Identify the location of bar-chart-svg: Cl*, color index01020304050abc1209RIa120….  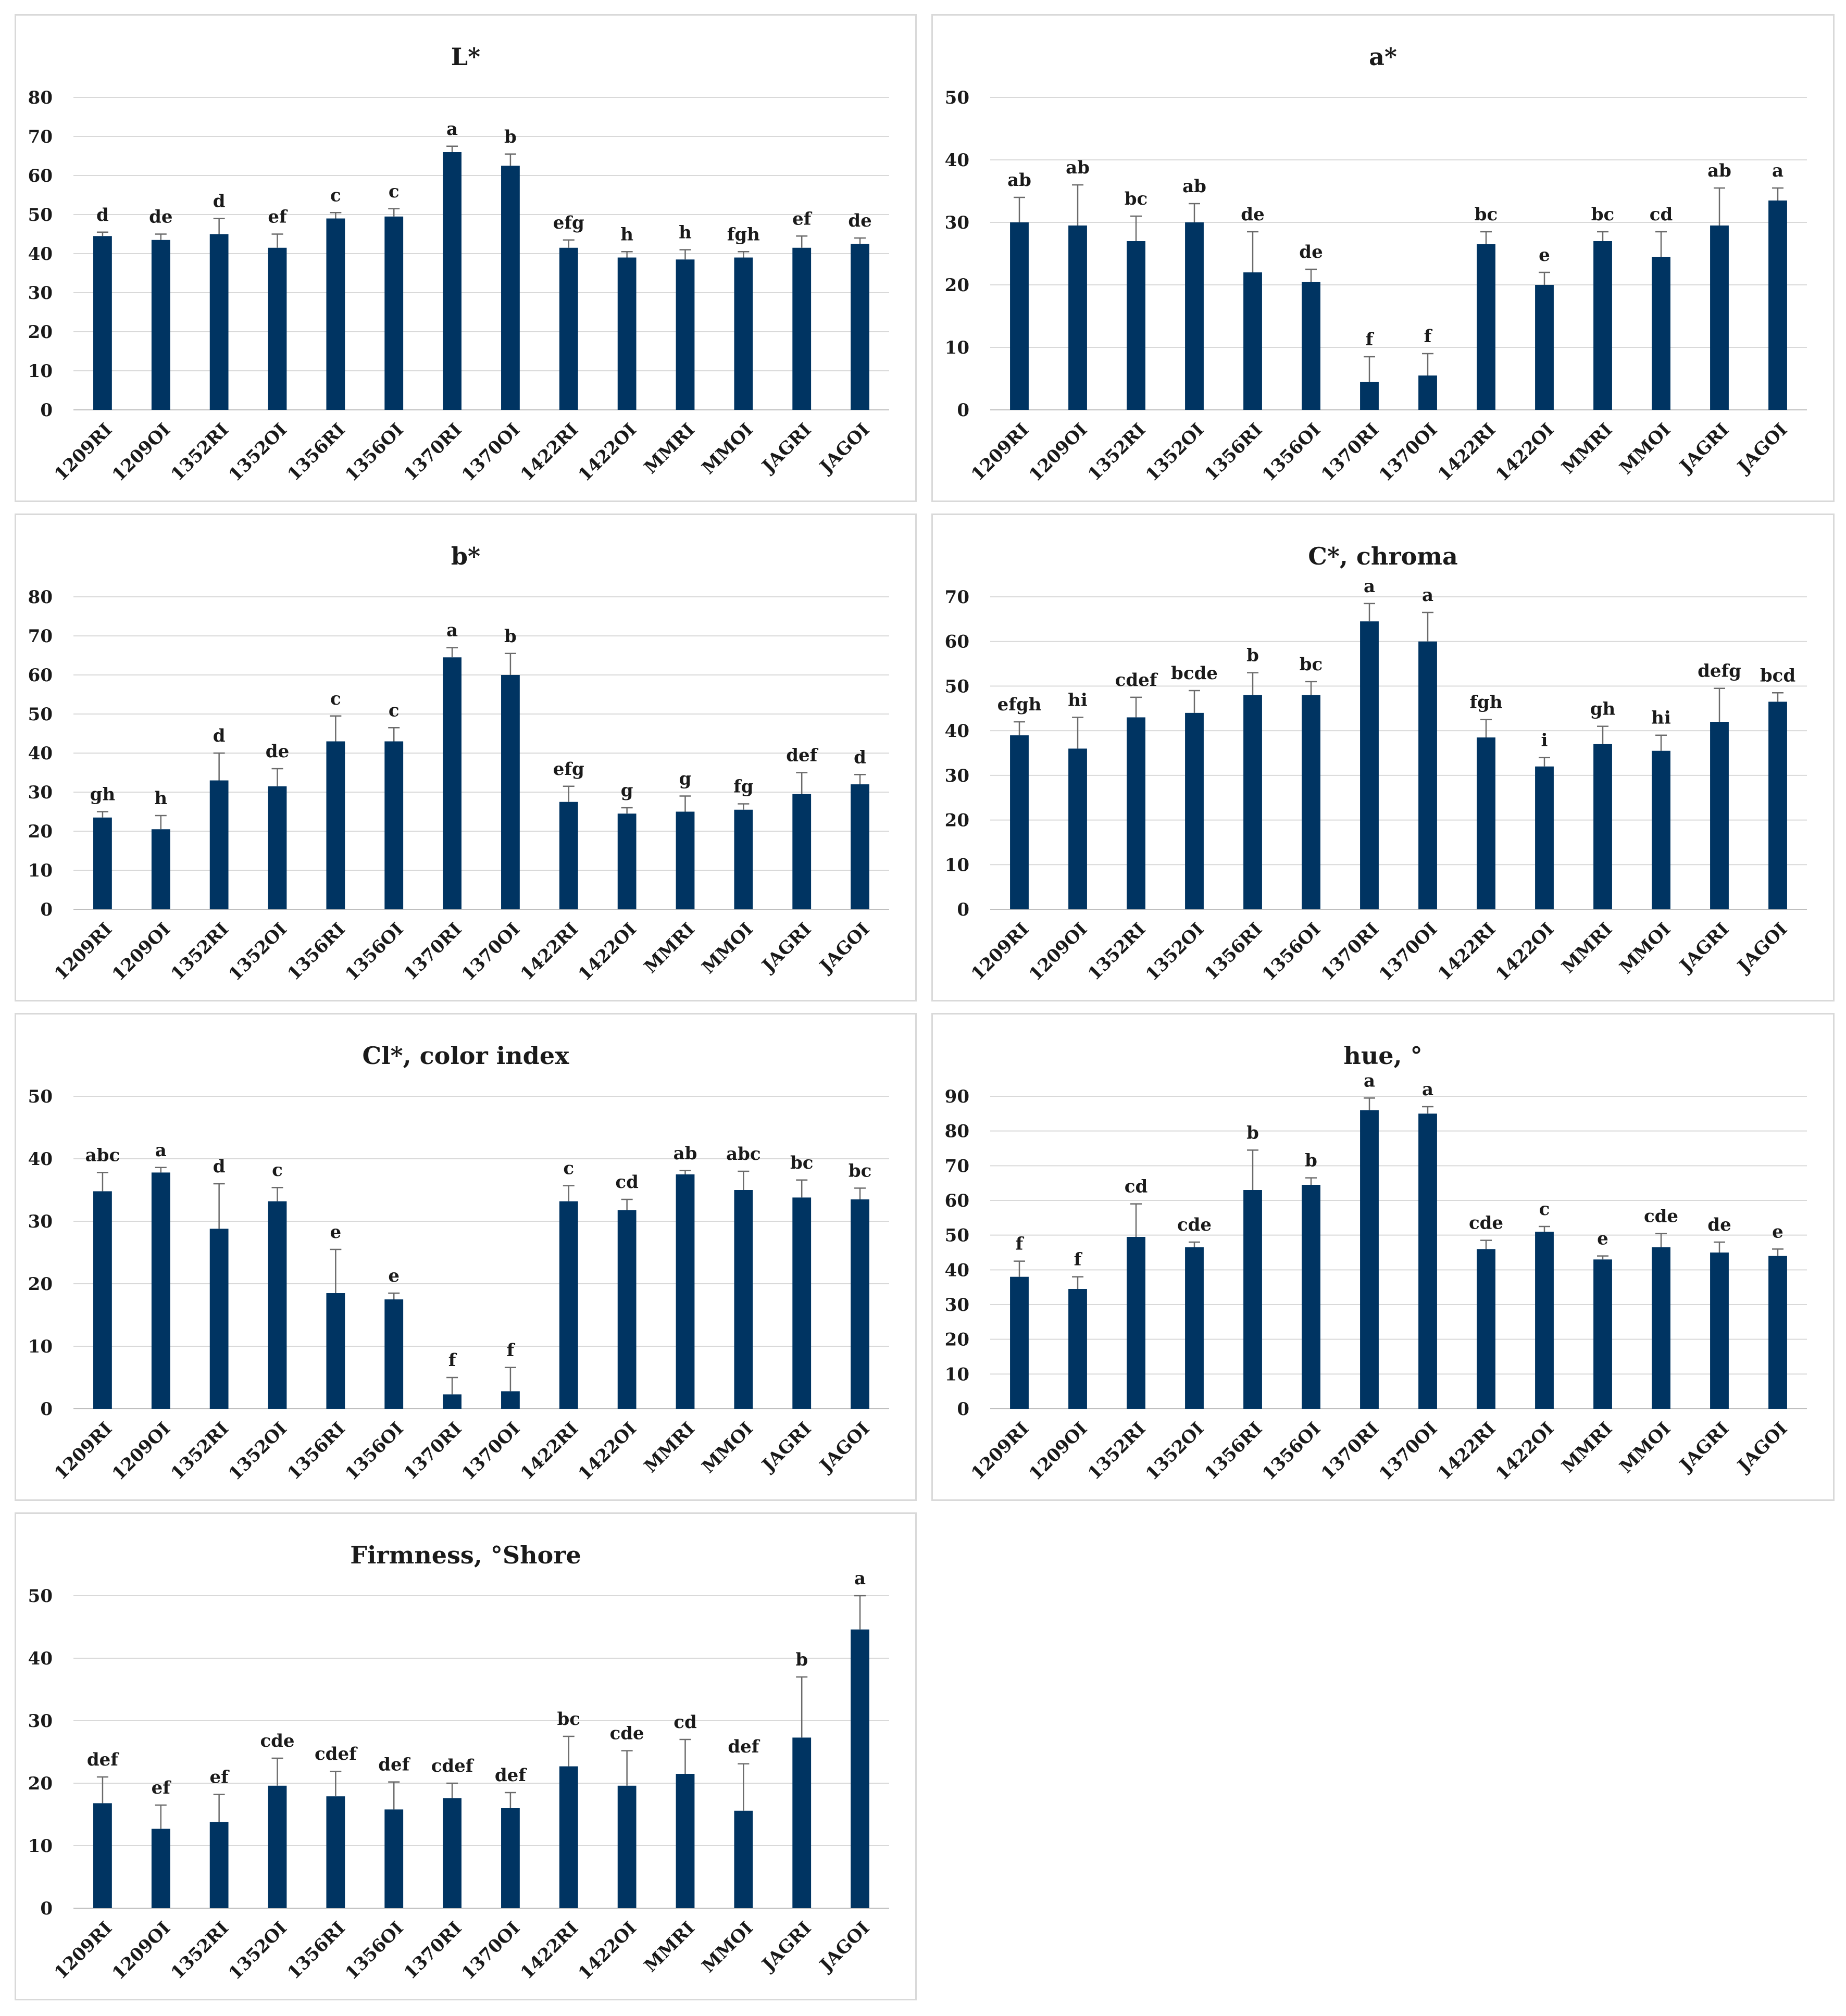
(458, 1263).